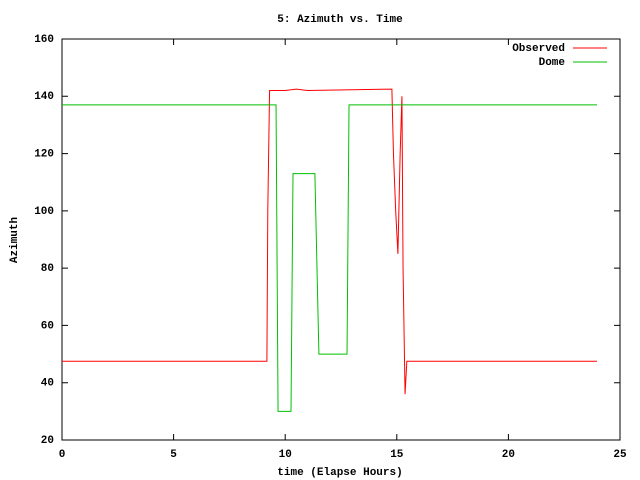 Image resolution: width=640 pixels, height=480 pixels. What do you see at coordinates (620, 455) in the screenshot?
I see `x-tick-label: 25` at bounding box center [620, 455].